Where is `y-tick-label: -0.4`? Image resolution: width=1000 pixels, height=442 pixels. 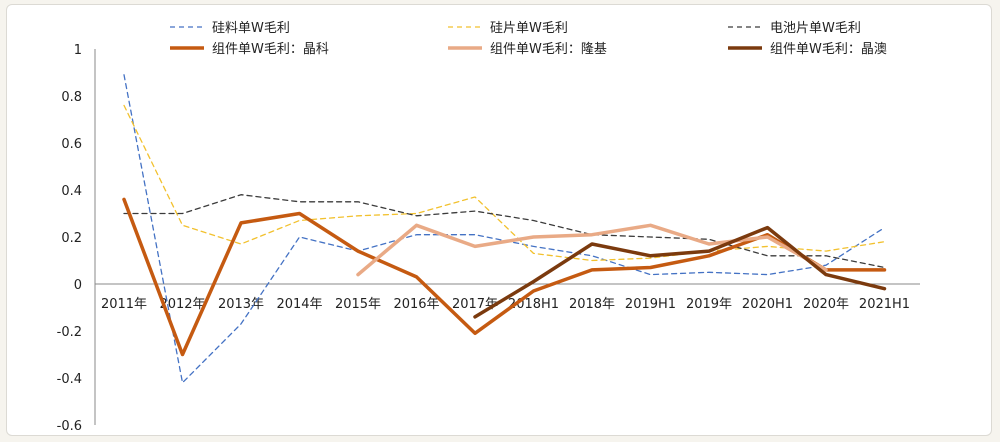
y-tick-label: -0.4 is located at coordinates (69, 379).